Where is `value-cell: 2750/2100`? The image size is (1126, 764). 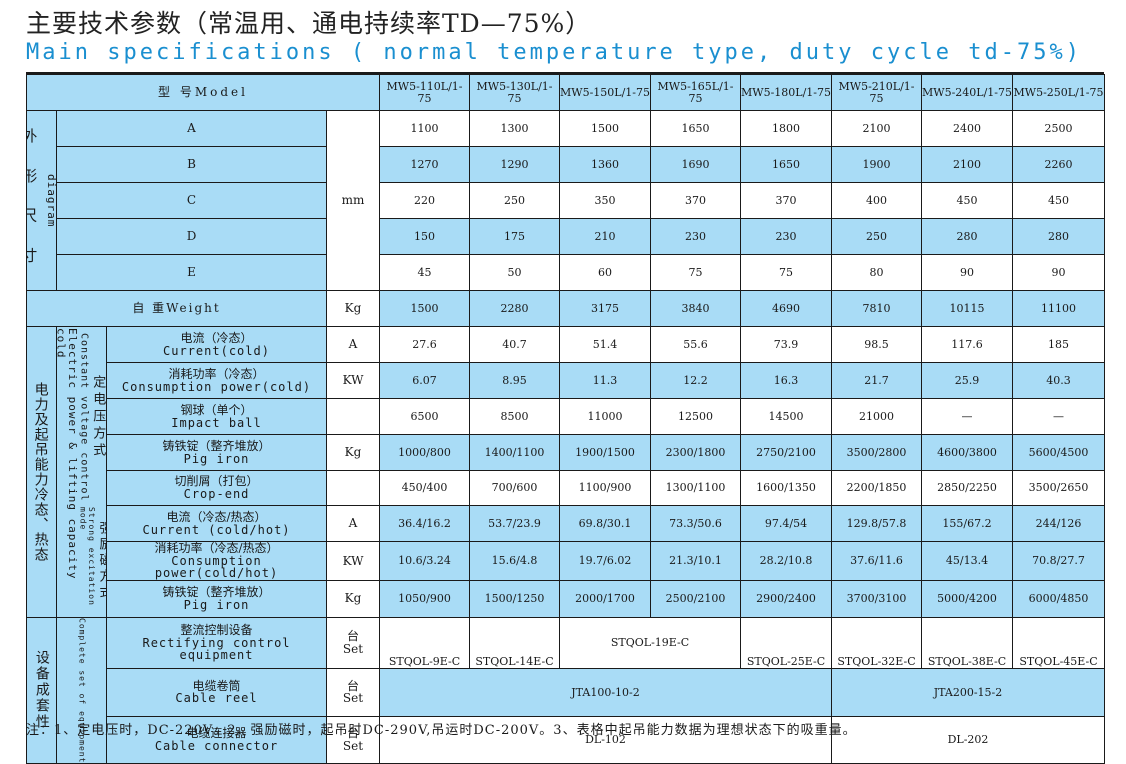 value-cell: 2750/2100 is located at coordinates (786, 452).